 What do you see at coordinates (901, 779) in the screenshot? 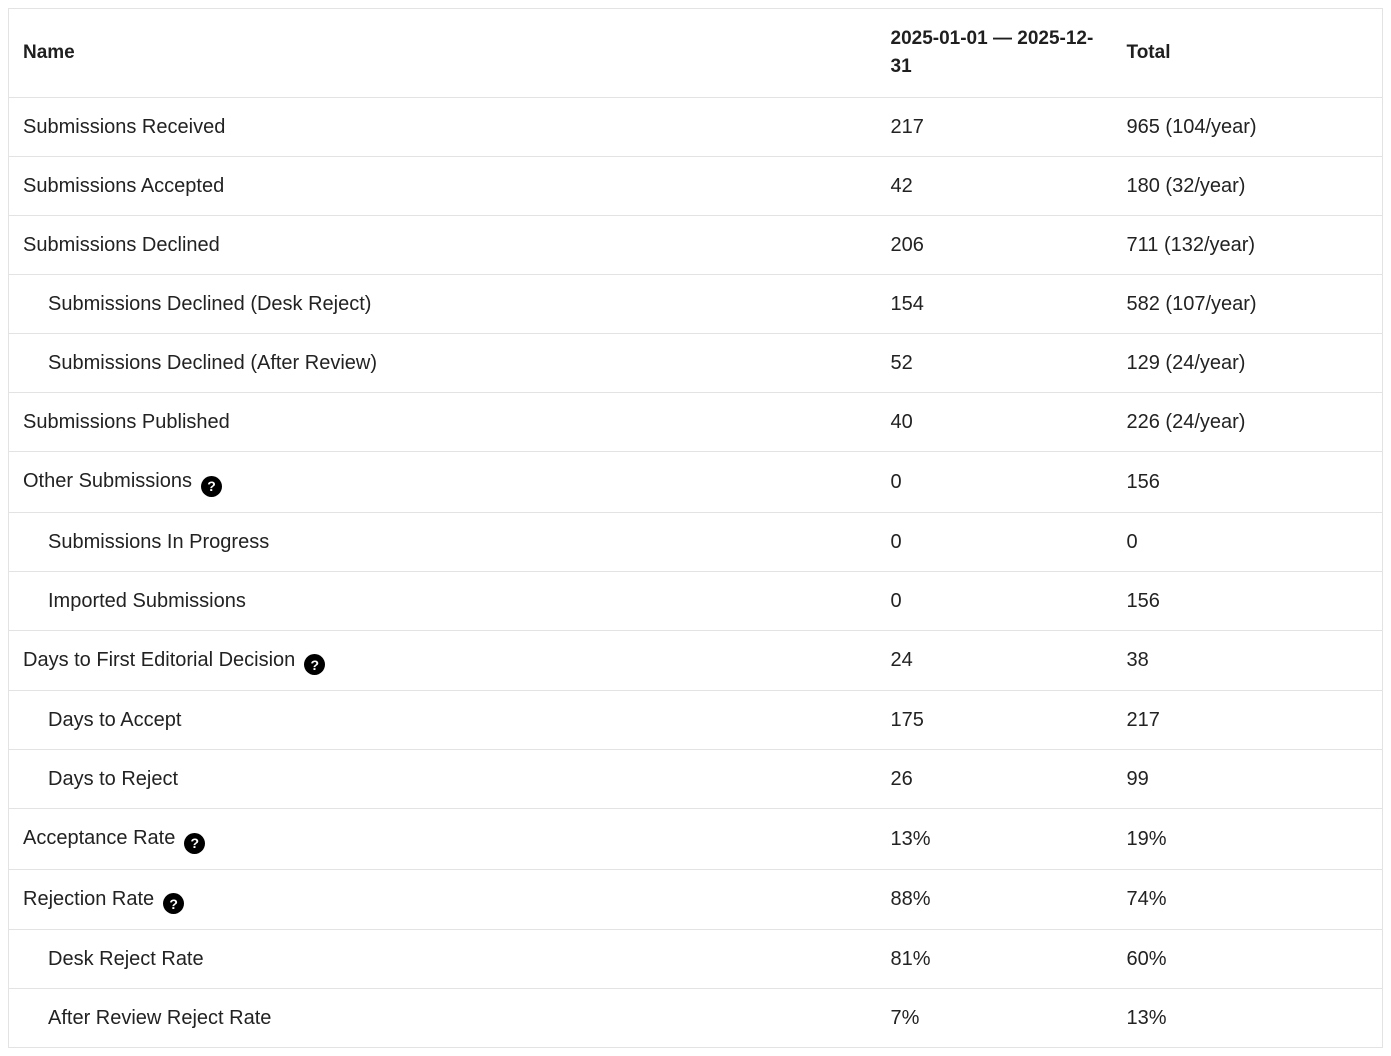
I see `row-period-value: 26` at bounding box center [901, 779].